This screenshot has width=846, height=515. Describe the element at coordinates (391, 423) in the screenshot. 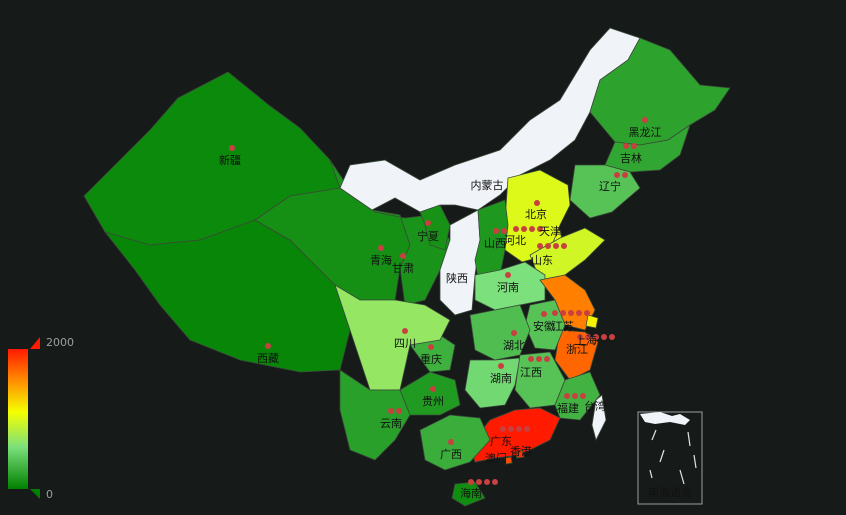

I see `province-label: 云南` at that location.